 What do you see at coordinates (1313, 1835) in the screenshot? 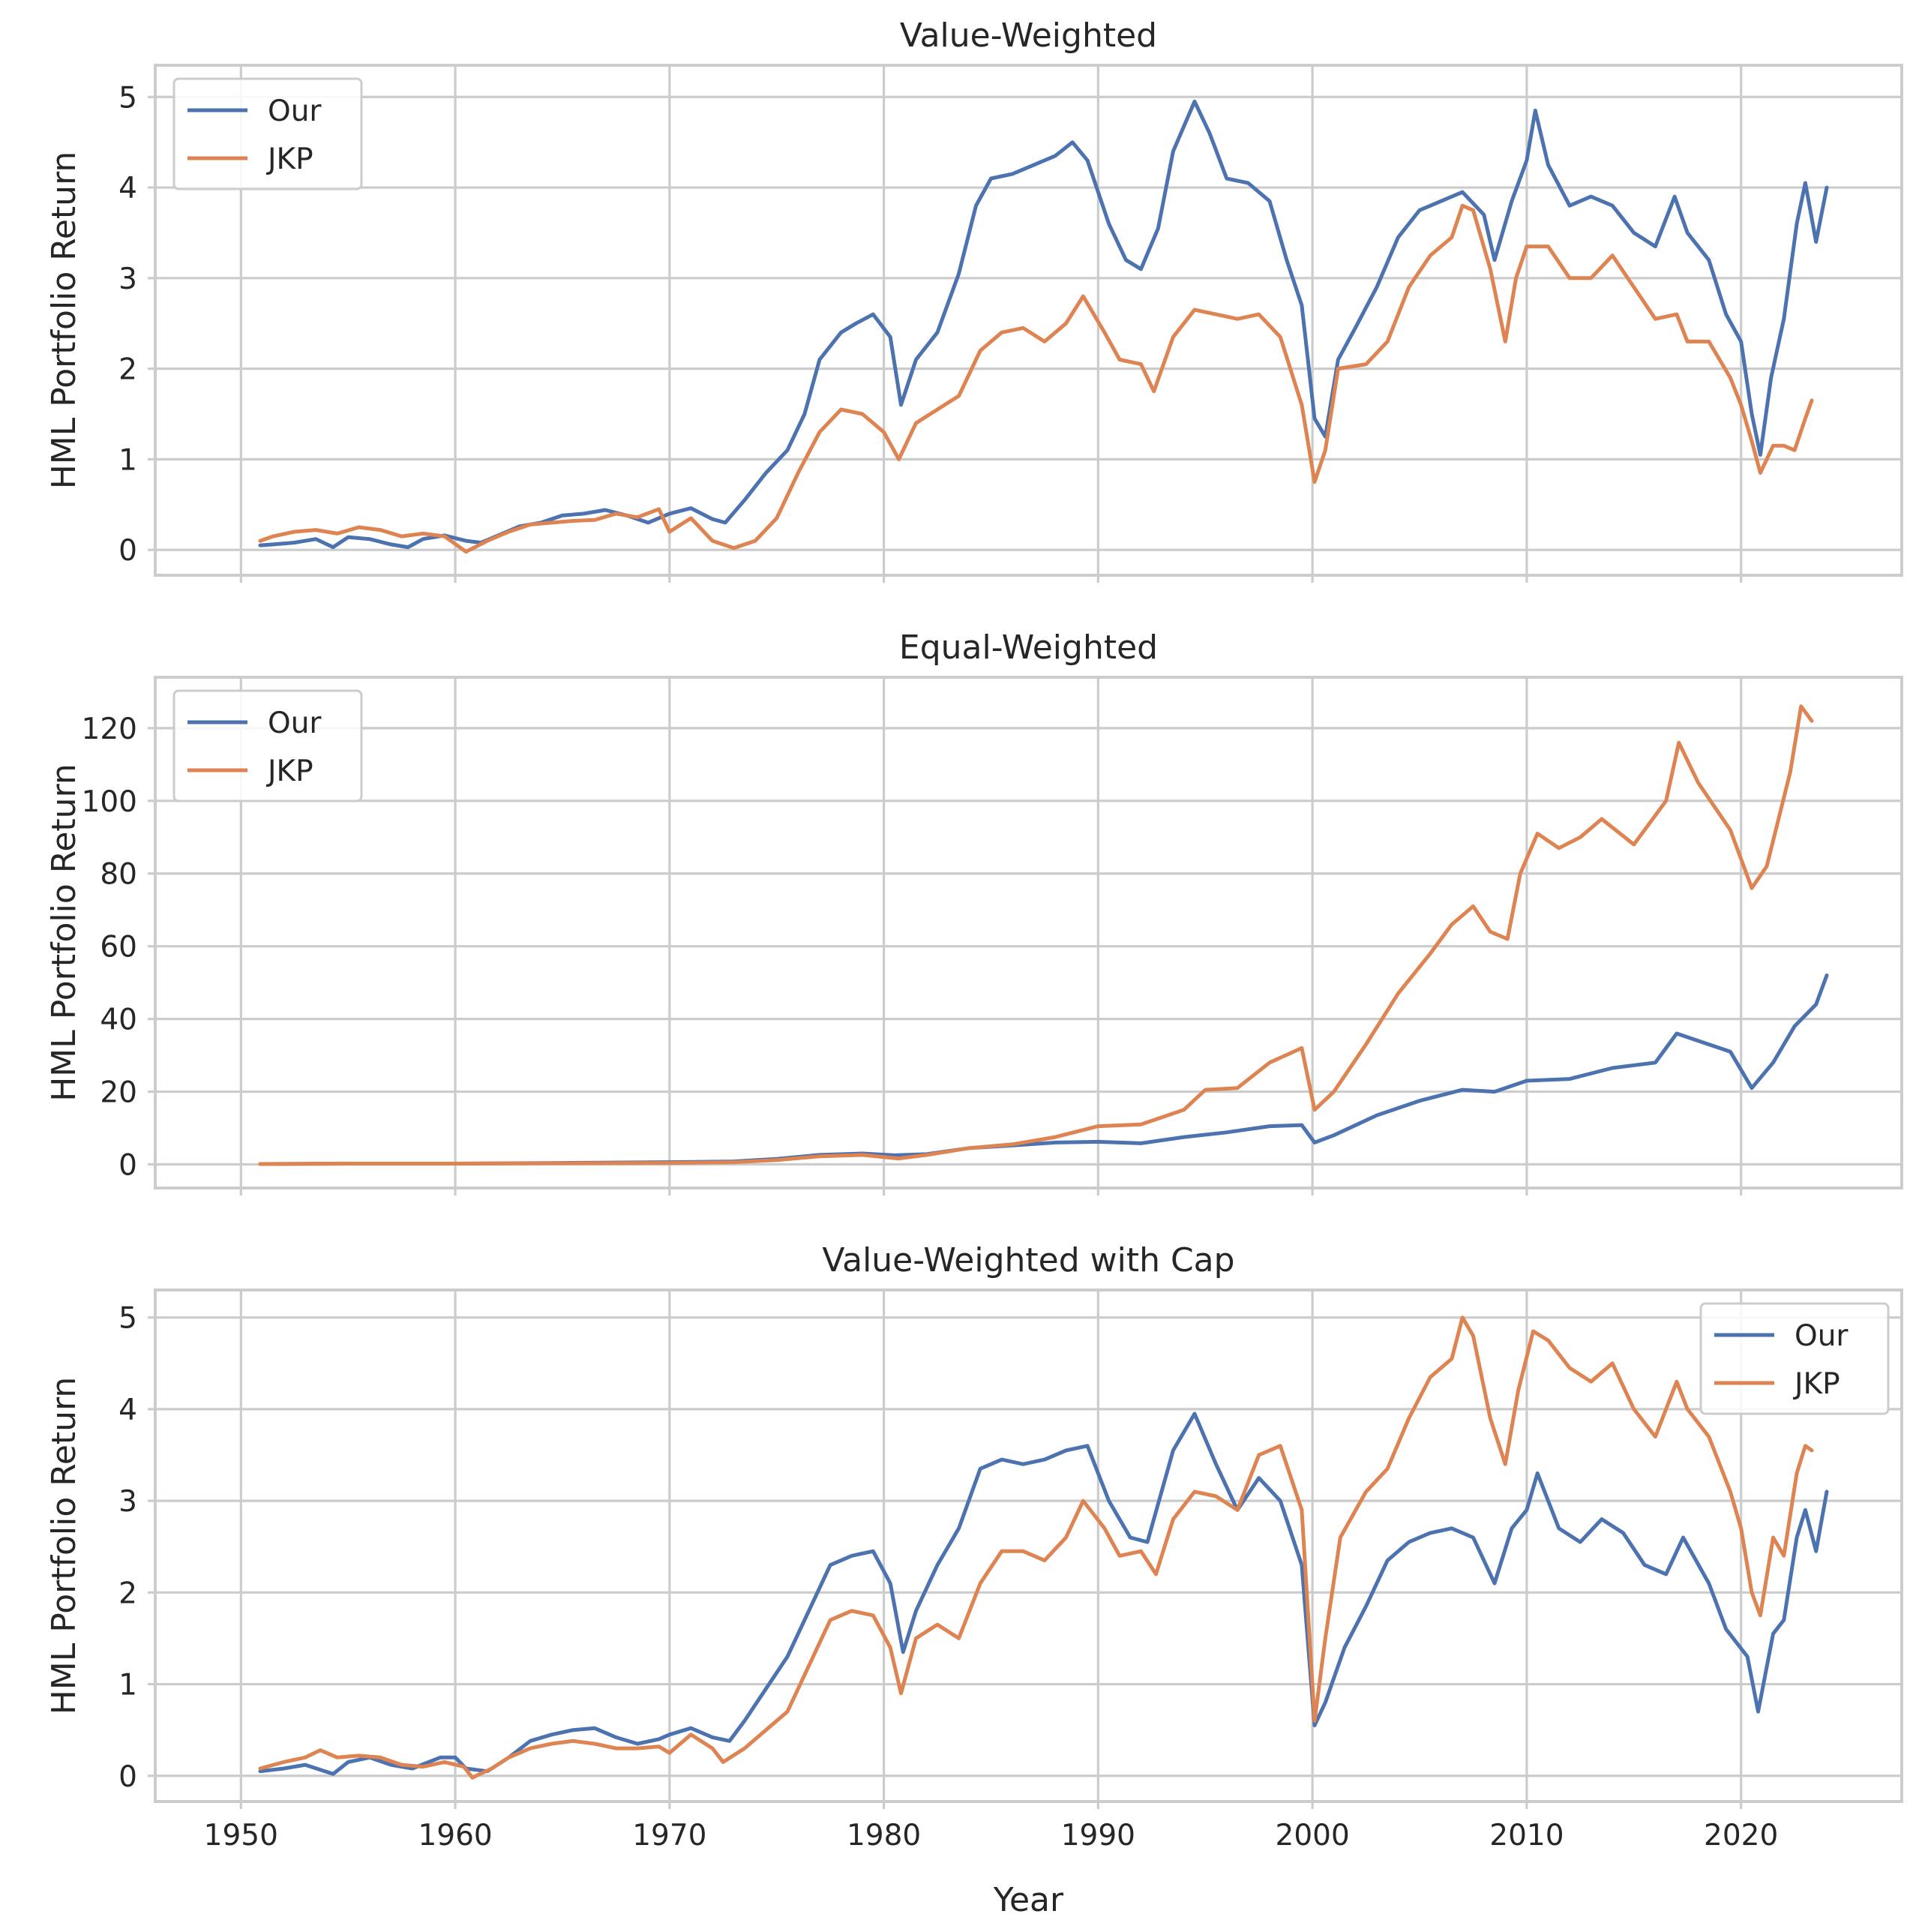
I see `x-tick-label: 2000` at bounding box center [1313, 1835].